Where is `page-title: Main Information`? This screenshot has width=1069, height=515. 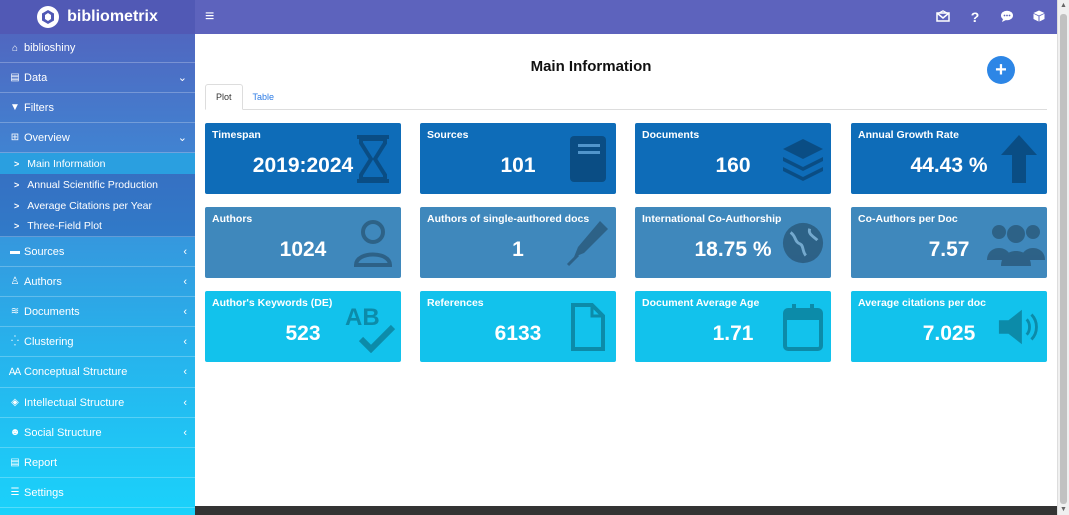 page-title: Main Information is located at coordinates (591, 66).